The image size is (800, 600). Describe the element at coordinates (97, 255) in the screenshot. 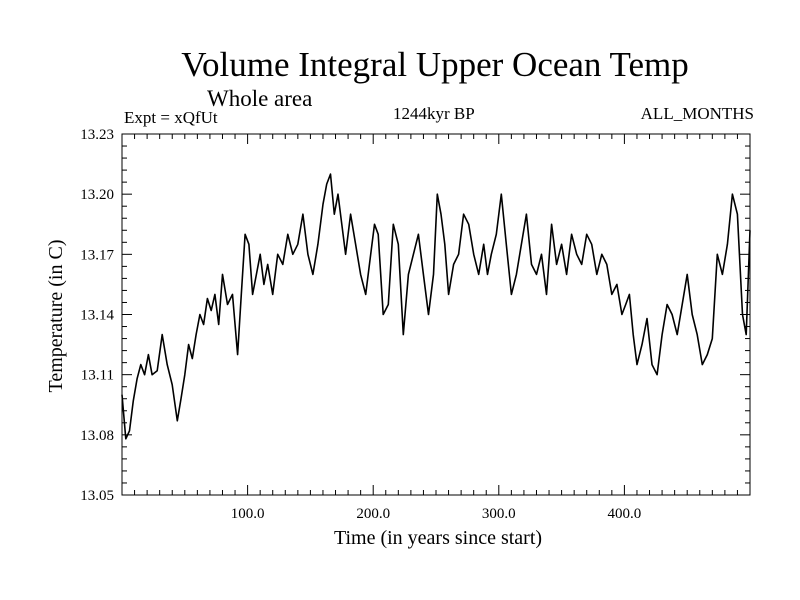

I see `y-tick-label: 13.17` at that location.